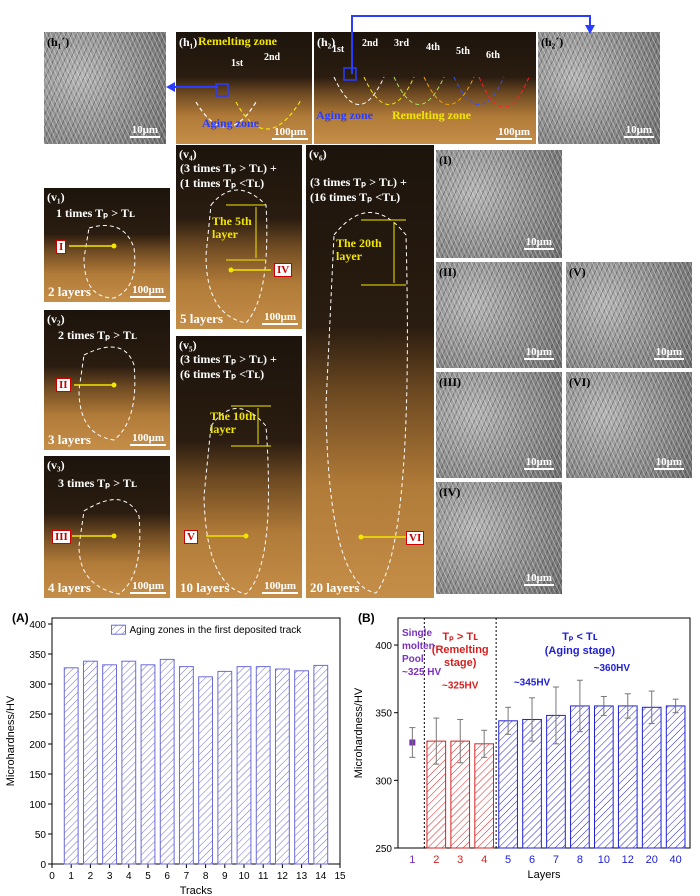  Describe the element at coordinates (612, 668) in the screenshot. I see `value-label: ~360HV` at that location.